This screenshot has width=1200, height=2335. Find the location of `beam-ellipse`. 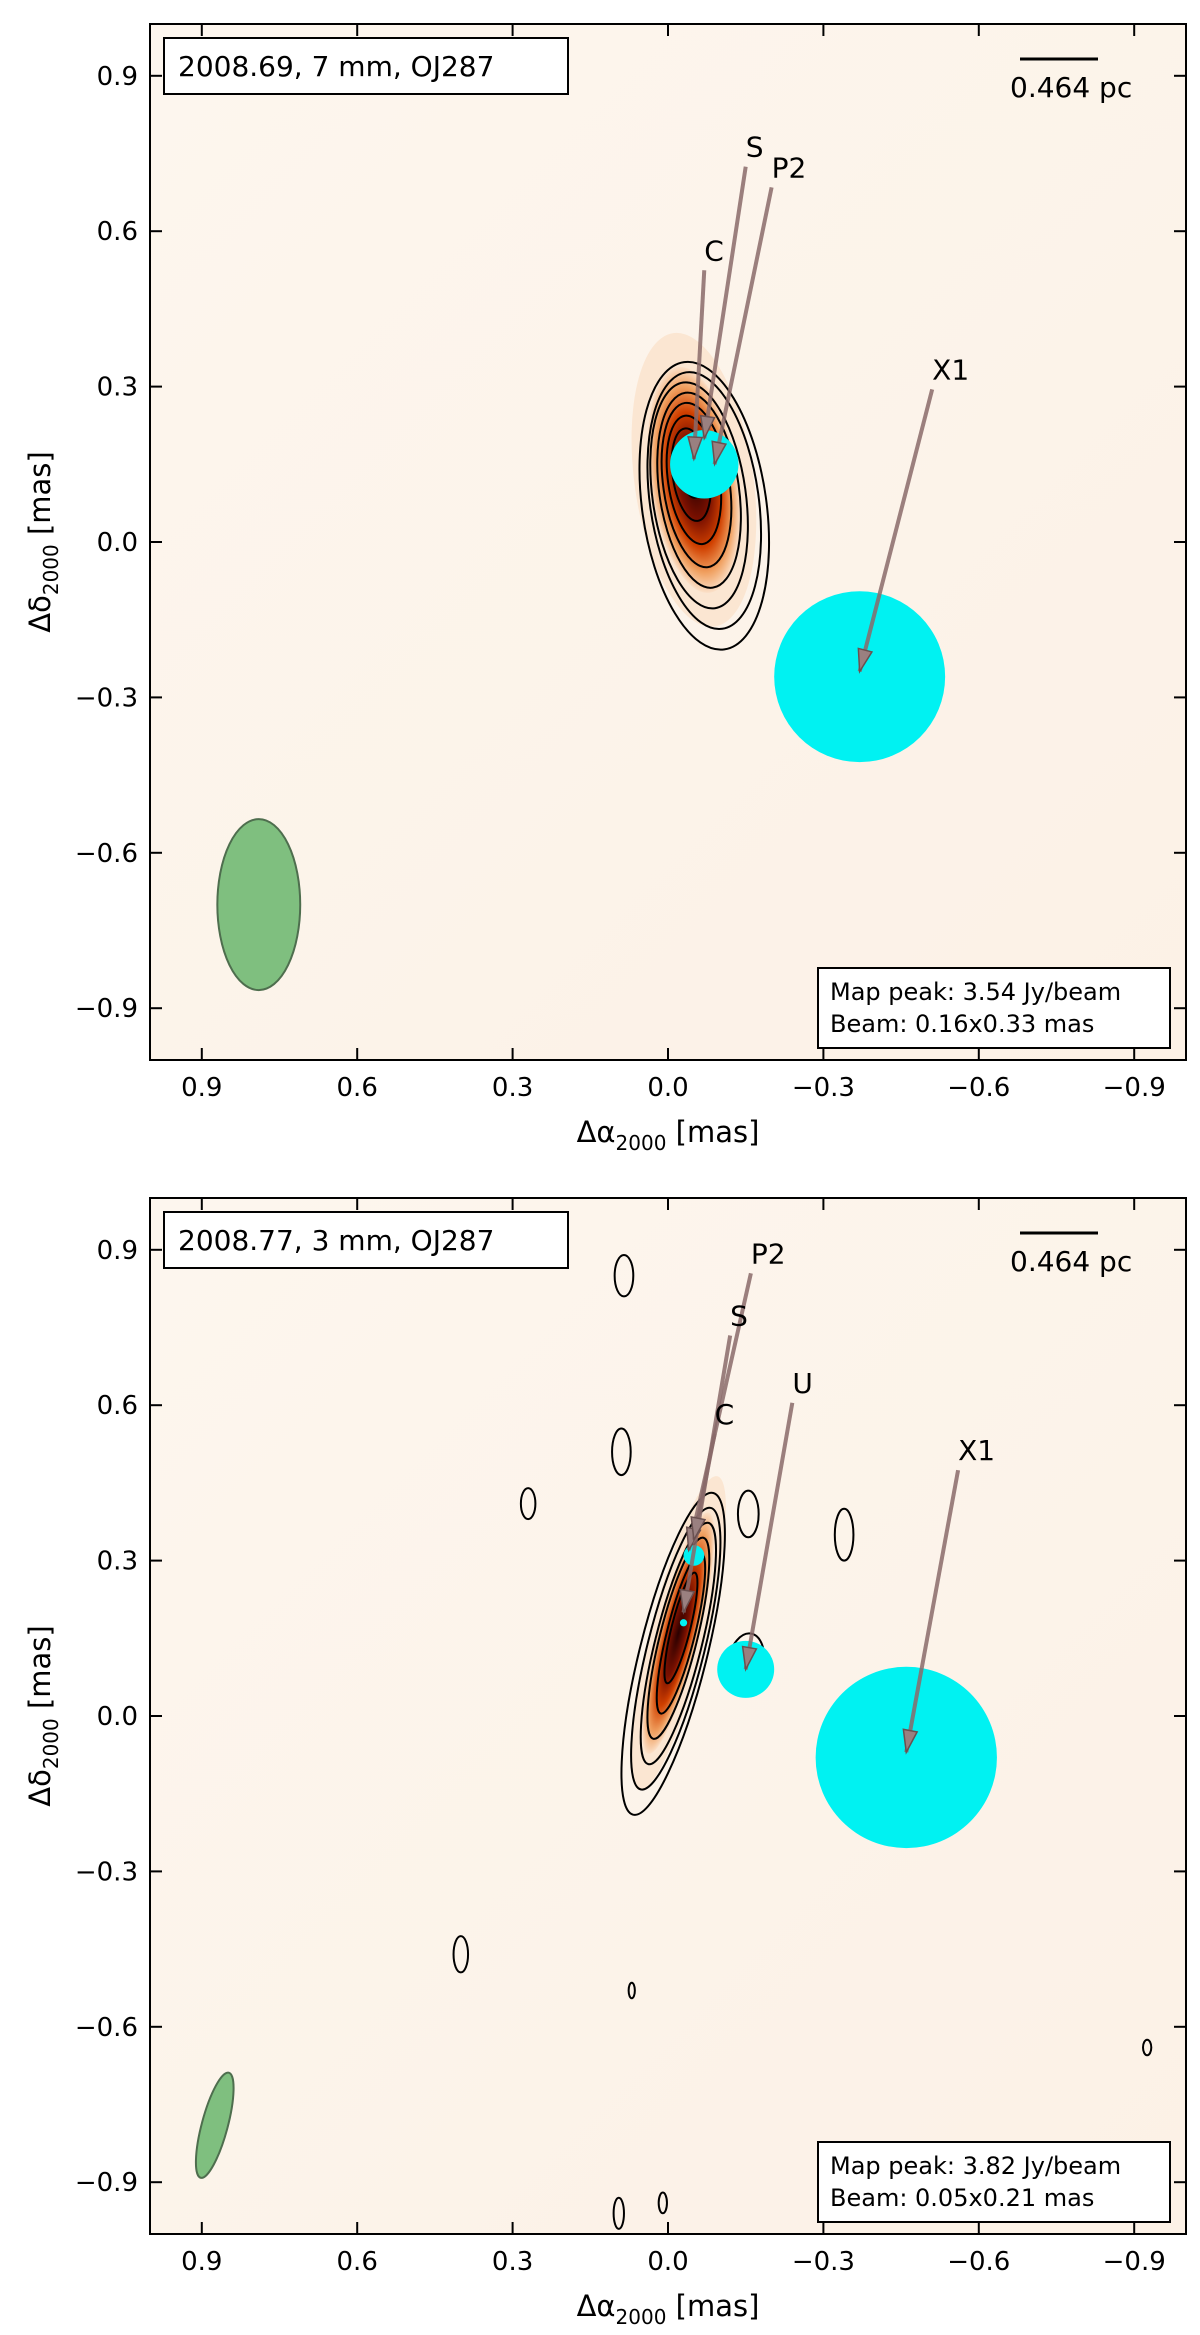

beam-ellipse is located at coordinates (214, 2125).